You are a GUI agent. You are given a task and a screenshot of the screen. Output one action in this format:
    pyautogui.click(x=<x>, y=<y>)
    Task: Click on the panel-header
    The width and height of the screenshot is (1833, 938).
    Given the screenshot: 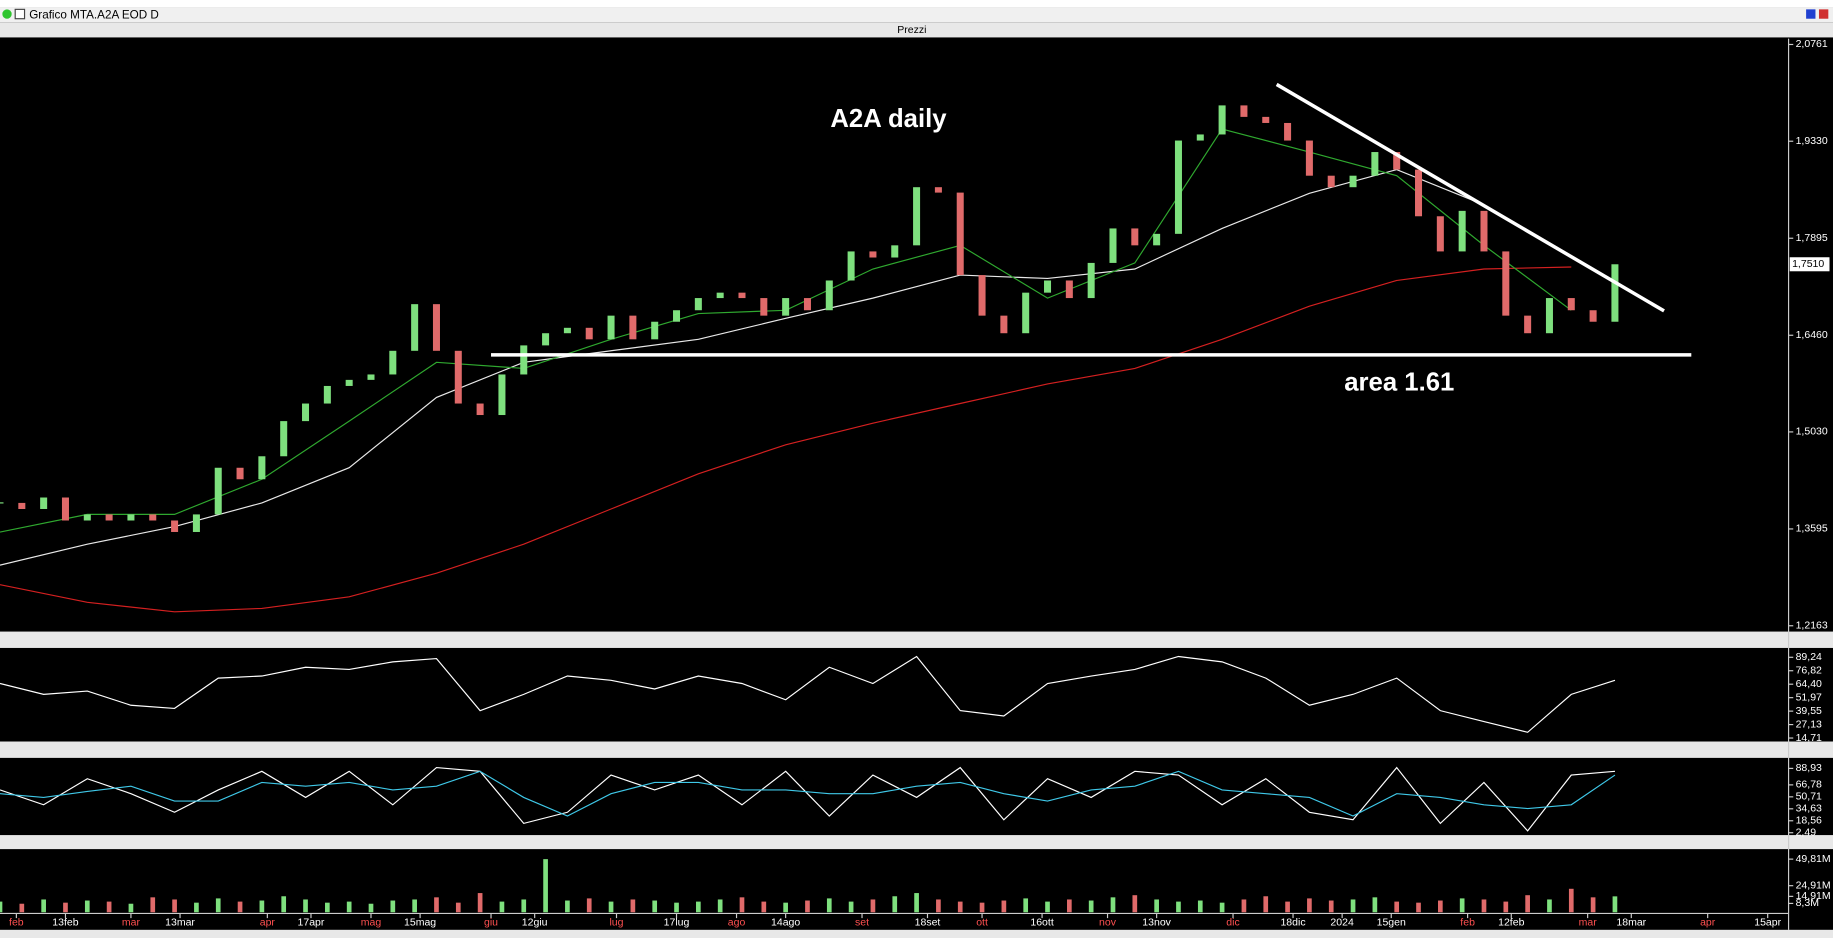 What is the action you would take?
    pyautogui.click(x=916, y=30)
    